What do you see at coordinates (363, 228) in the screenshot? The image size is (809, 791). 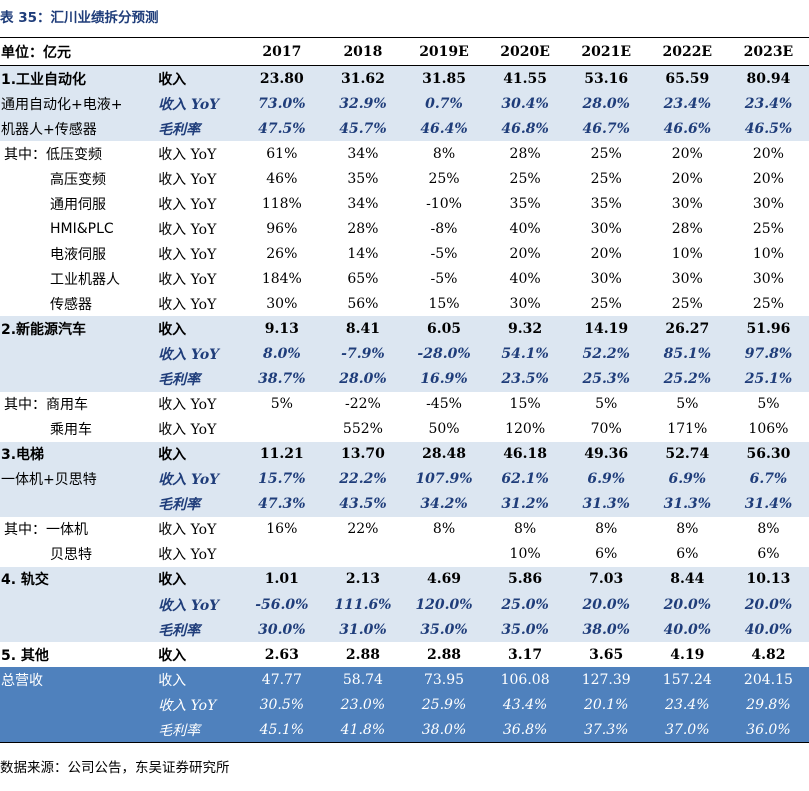 I see `value-cell: 28%` at bounding box center [363, 228].